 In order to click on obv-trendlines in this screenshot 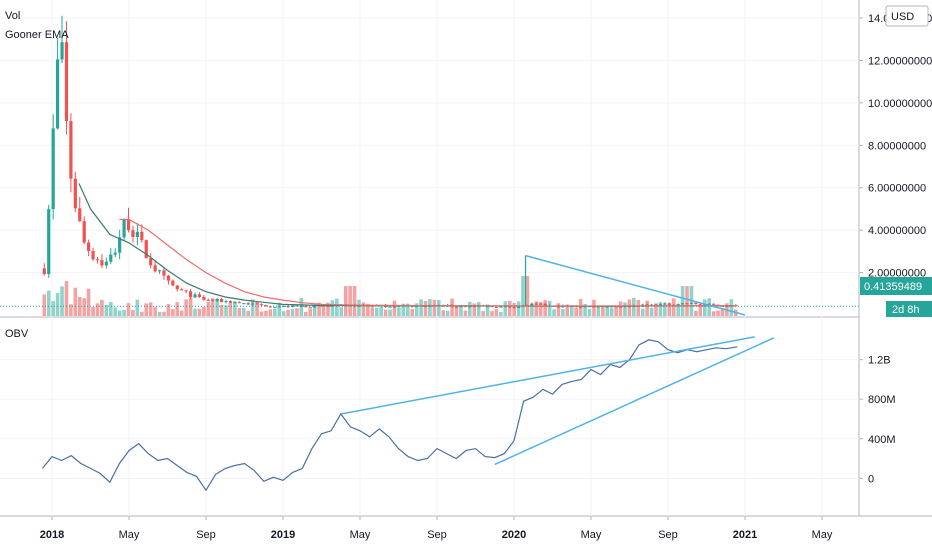, I will do `click(557, 401)`.